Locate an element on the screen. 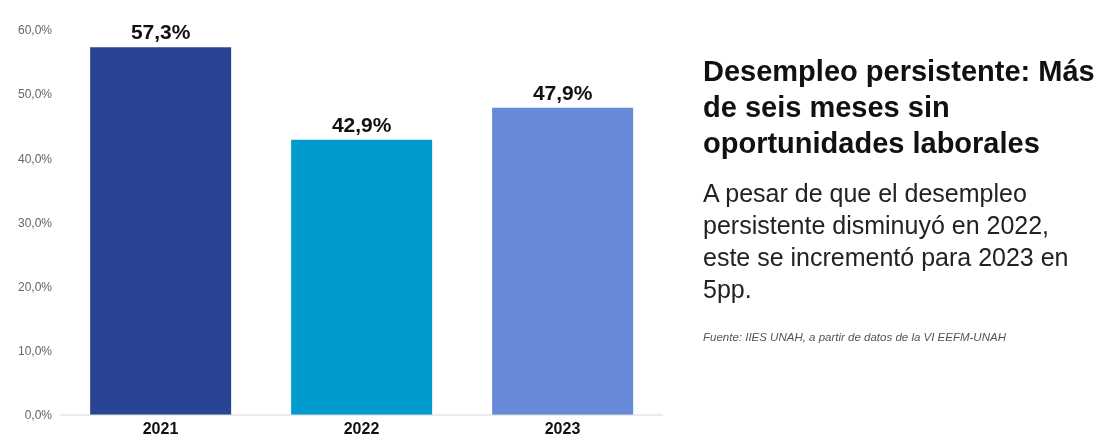 This screenshot has width=1104, height=443. y-tick-label: 60,0% is located at coordinates (35, 30).